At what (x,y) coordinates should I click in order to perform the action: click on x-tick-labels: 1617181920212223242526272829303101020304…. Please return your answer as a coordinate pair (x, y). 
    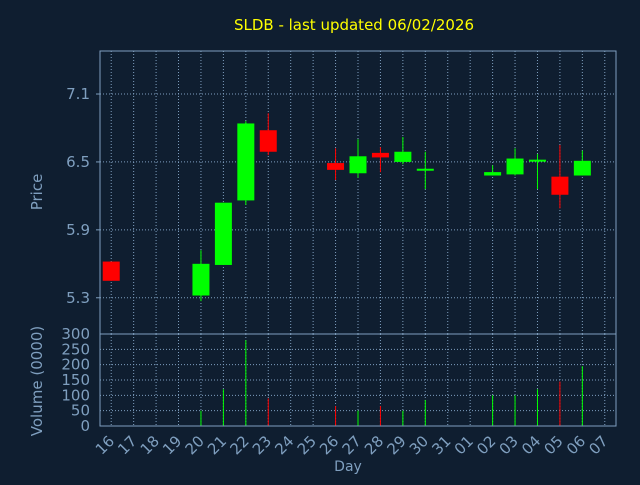
    Looking at the image, I should click on (352, 445).